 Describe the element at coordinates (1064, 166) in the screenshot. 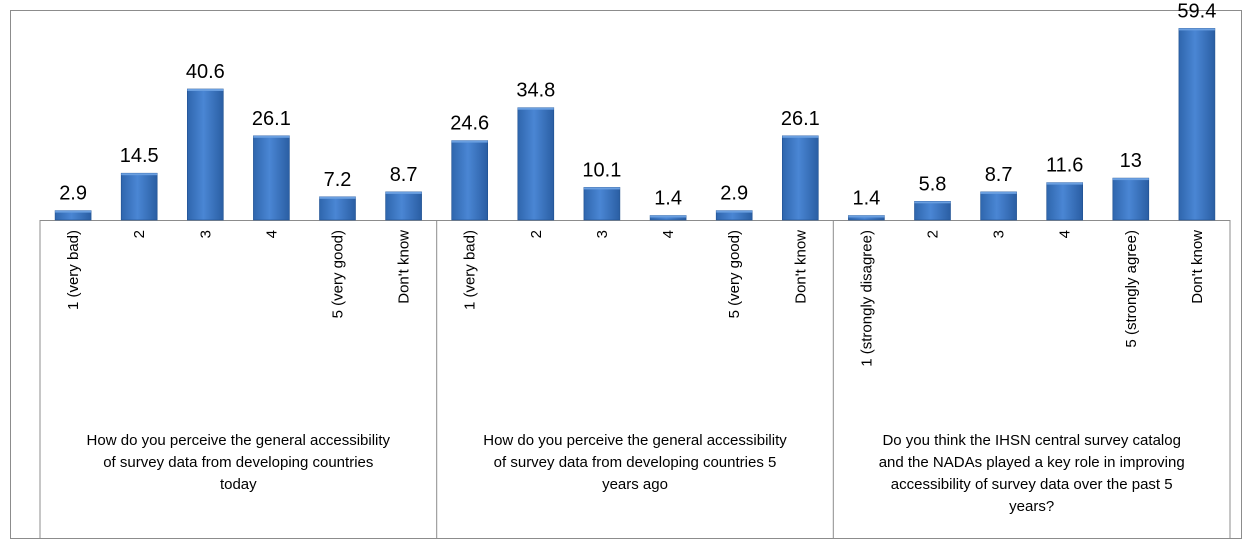

I see `data-label: 11.6` at that location.